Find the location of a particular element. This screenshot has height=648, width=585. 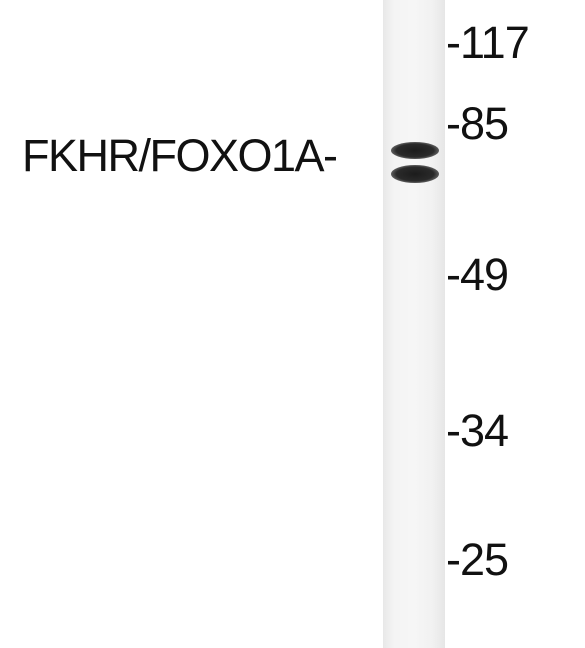

protein-band-upper is located at coordinates (415, 150).